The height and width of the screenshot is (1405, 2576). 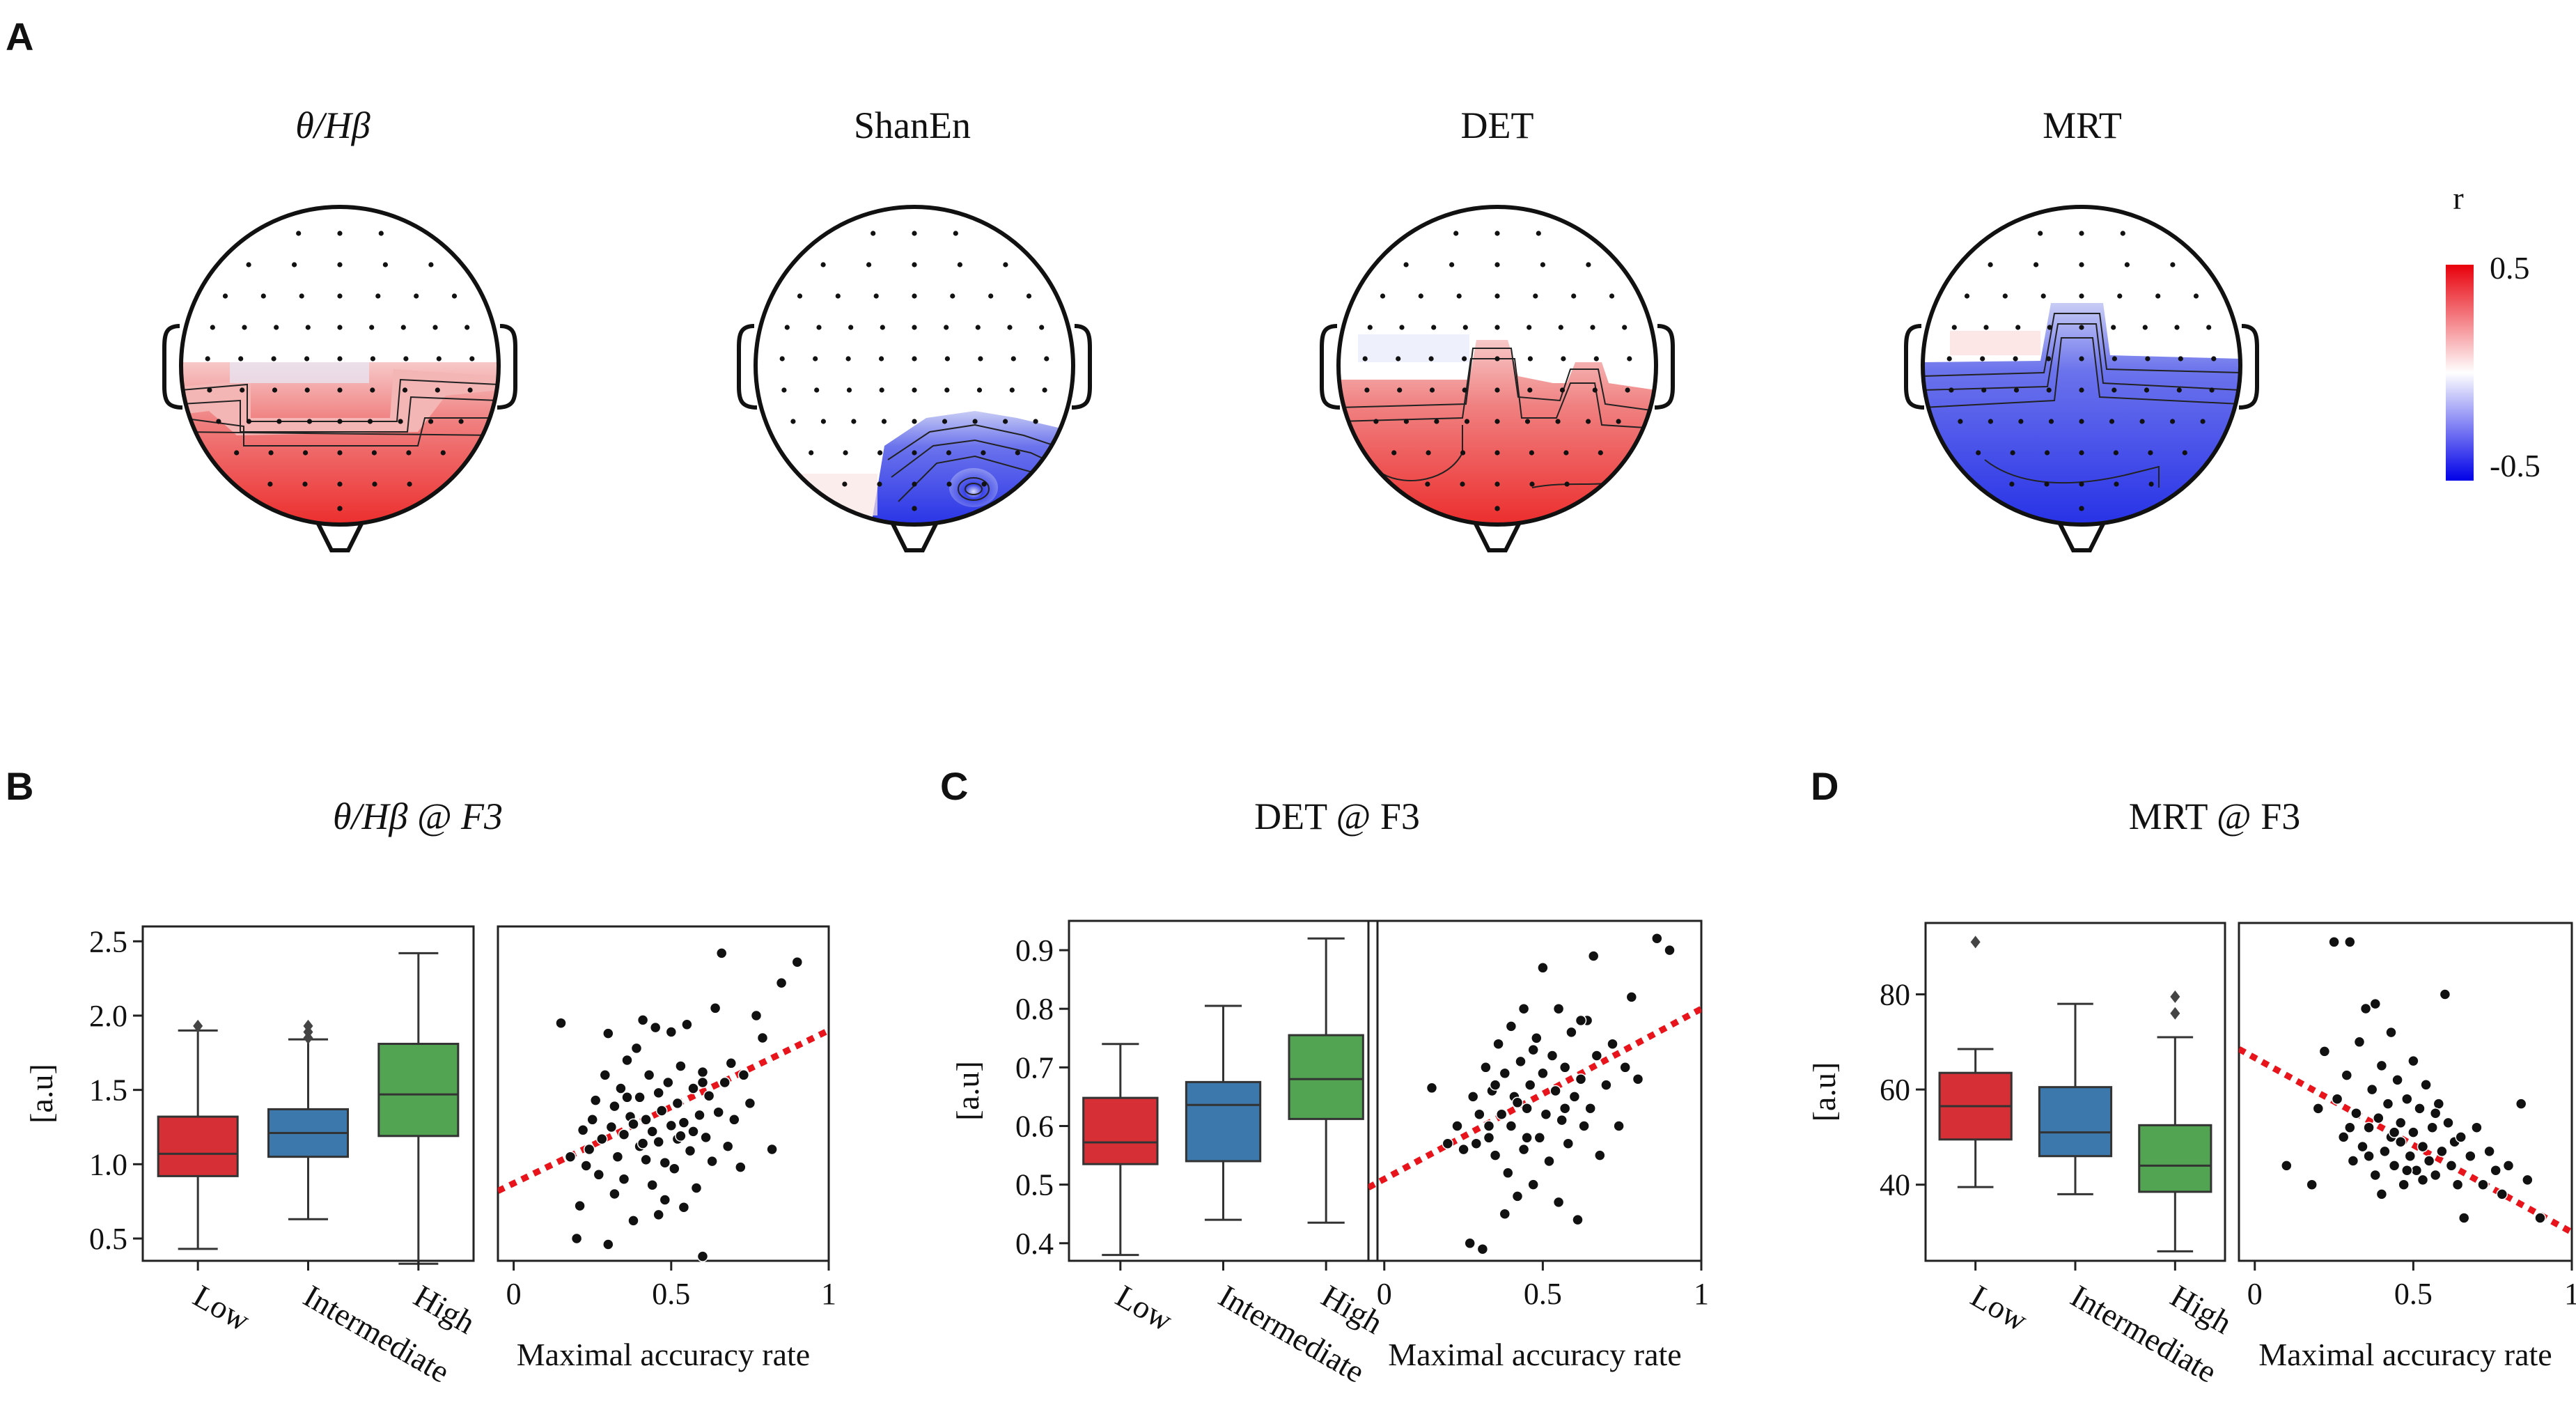 What do you see at coordinates (2515, 465) in the screenshot?
I see `colorbar-min-label: -0.5` at bounding box center [2515, 465].